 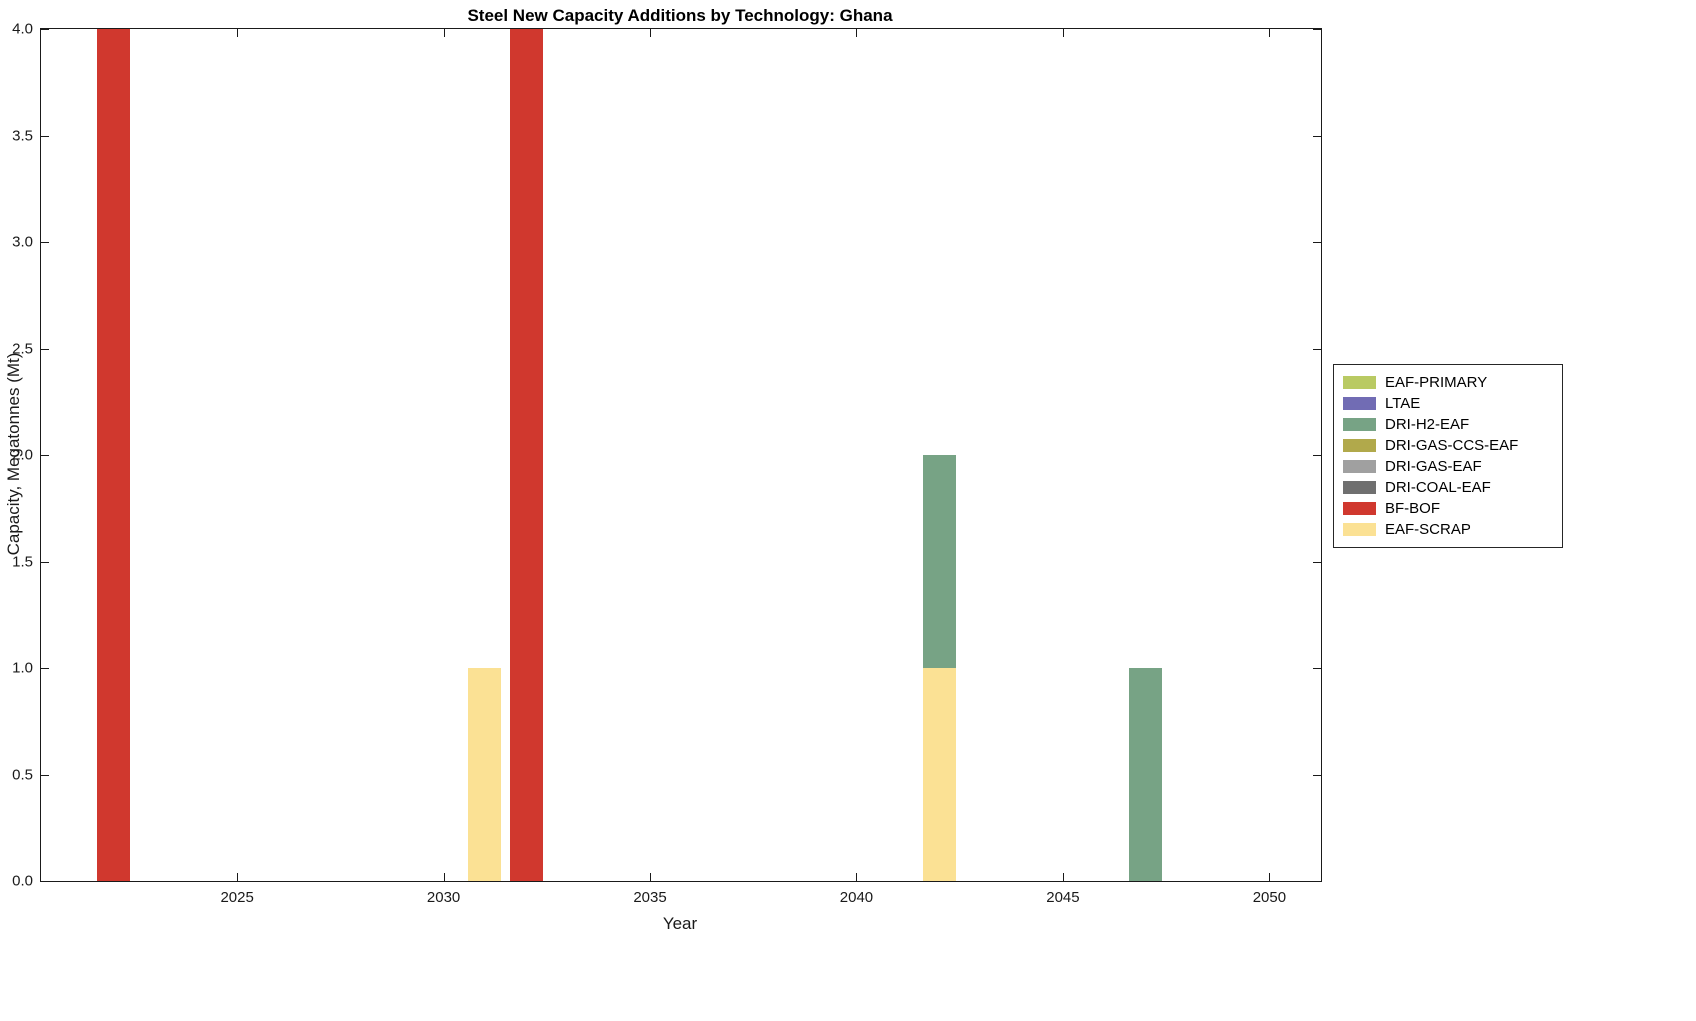 What do you see at coordinates (22, 881) in the screenshot?
I see `y-tick-label: 0.0` at bounding box center [22, 881].